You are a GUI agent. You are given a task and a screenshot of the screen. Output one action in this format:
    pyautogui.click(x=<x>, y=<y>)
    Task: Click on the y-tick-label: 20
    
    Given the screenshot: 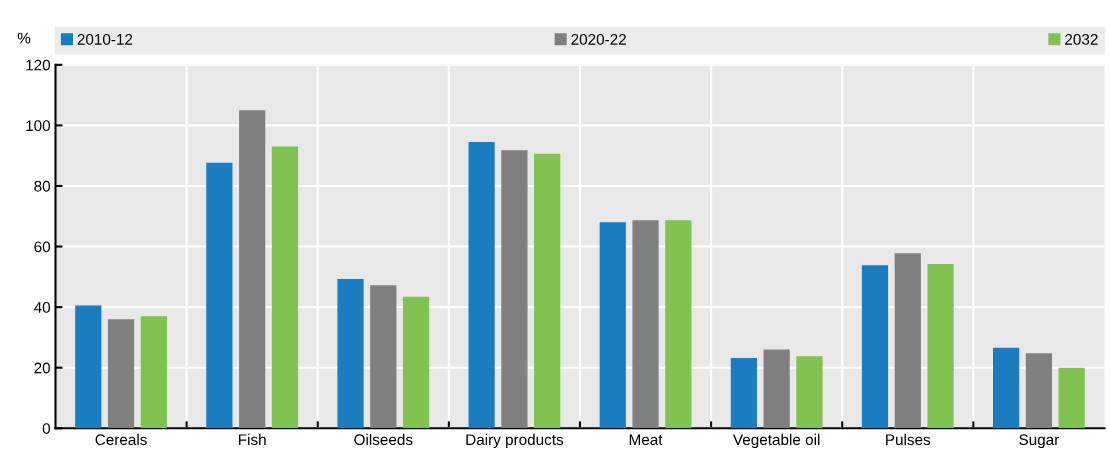 What is the action you would take?
    pyautogui.click(x=42, y=368)
    